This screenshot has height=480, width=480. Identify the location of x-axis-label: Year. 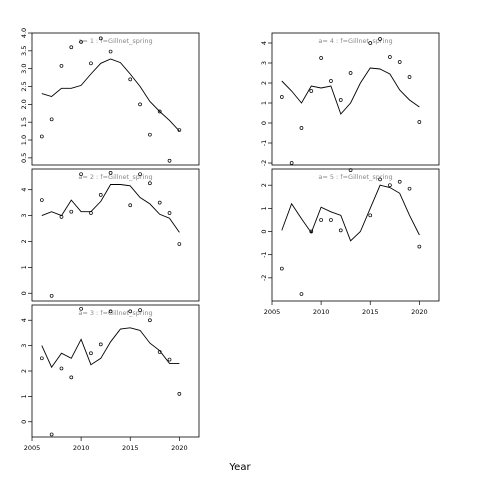
(239, 467).